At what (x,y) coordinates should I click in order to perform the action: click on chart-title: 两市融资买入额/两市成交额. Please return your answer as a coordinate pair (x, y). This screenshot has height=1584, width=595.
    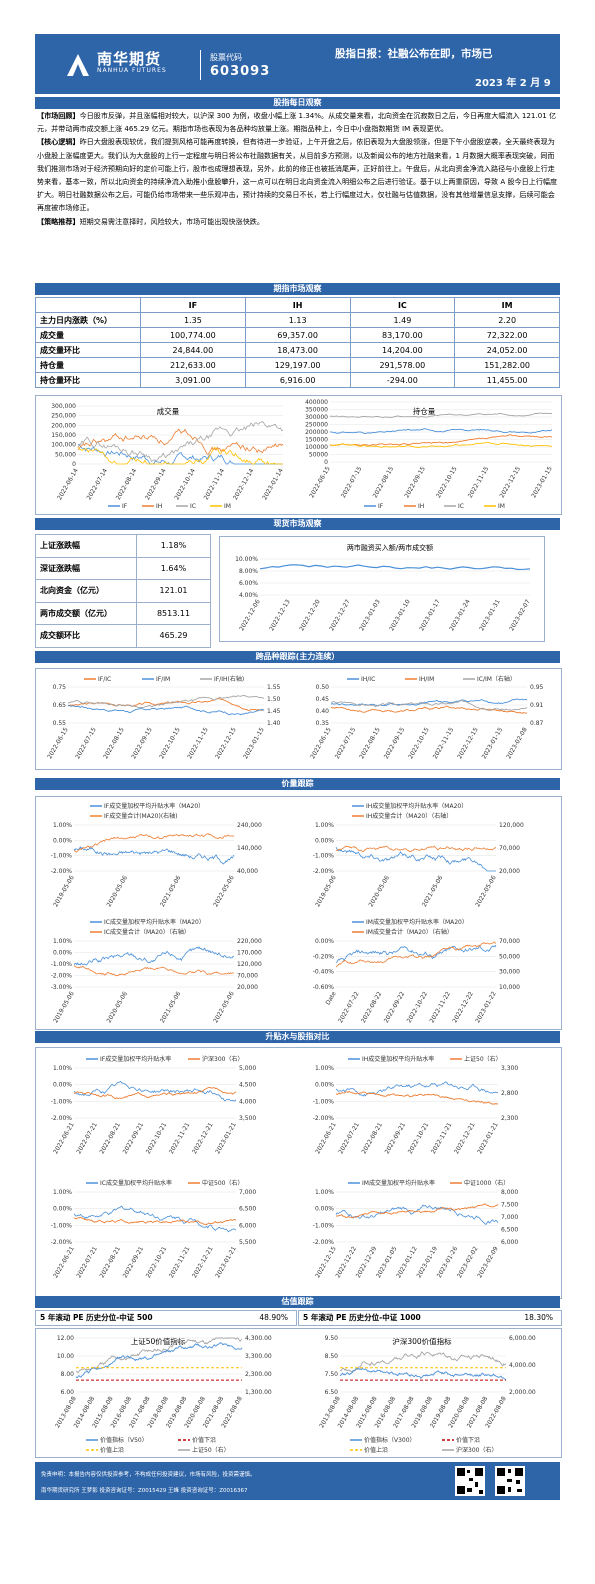
    Looking at the image, I should click on (390, 547).